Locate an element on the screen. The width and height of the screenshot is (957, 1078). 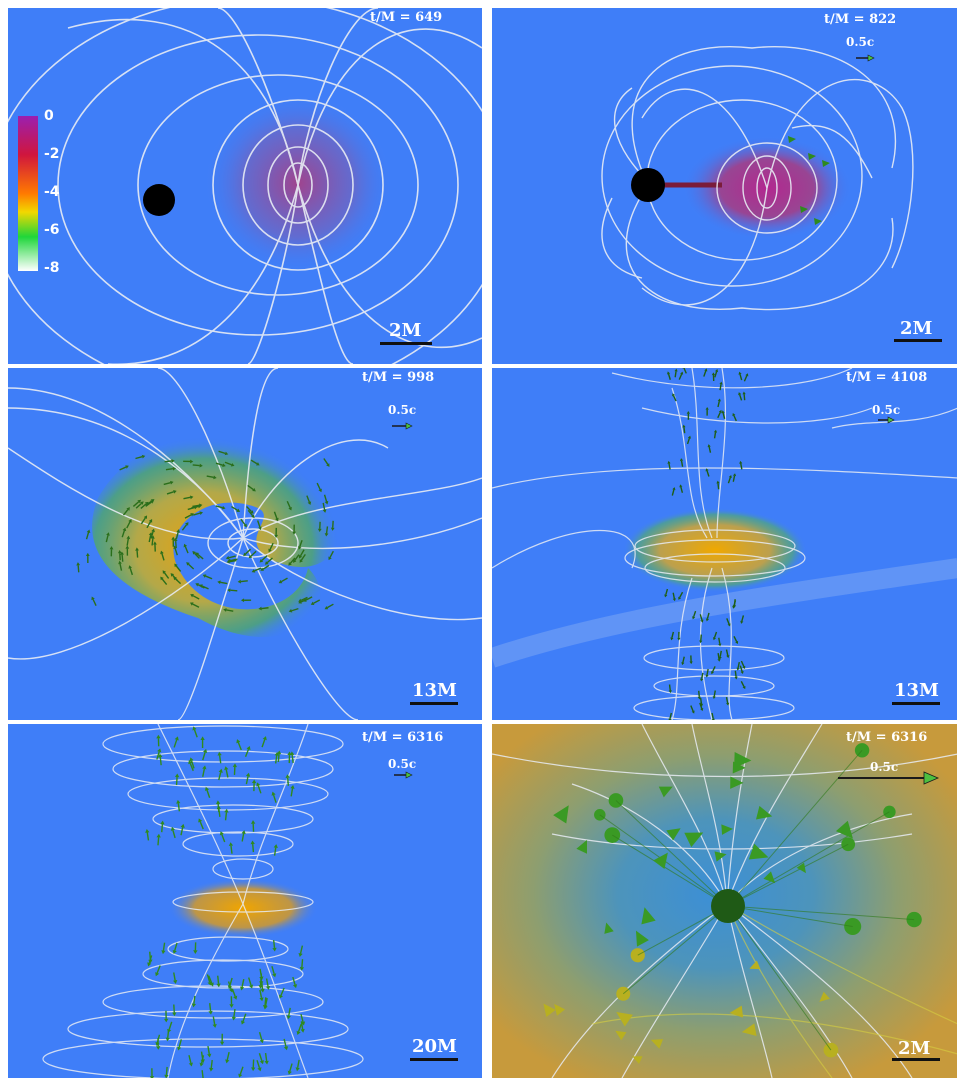
colorbar-tick: -8 is located at coordinates (52, 268).